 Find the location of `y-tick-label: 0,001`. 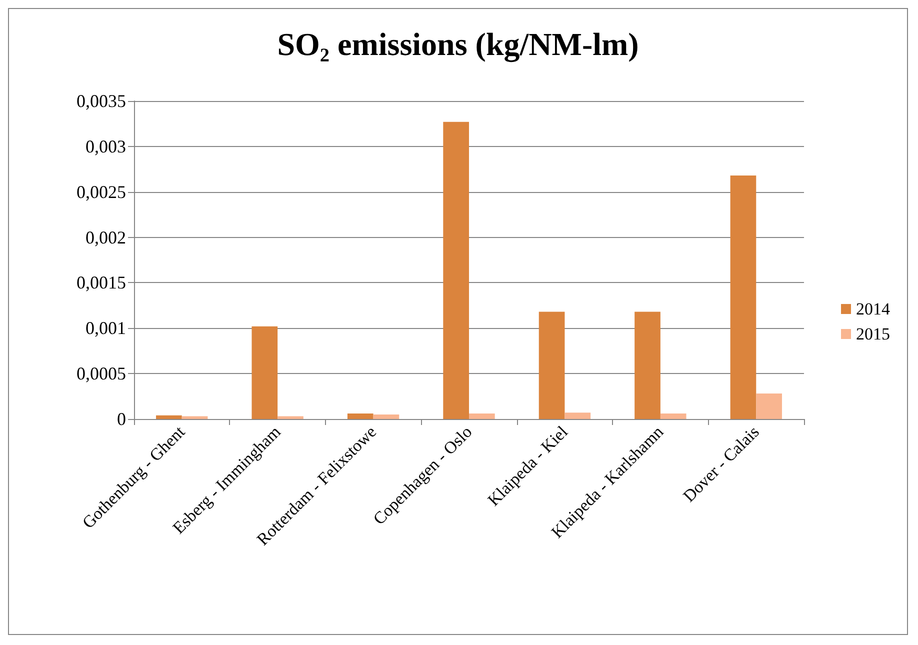

y-tick-label: 0,001 is located at coordinates (106, 328).